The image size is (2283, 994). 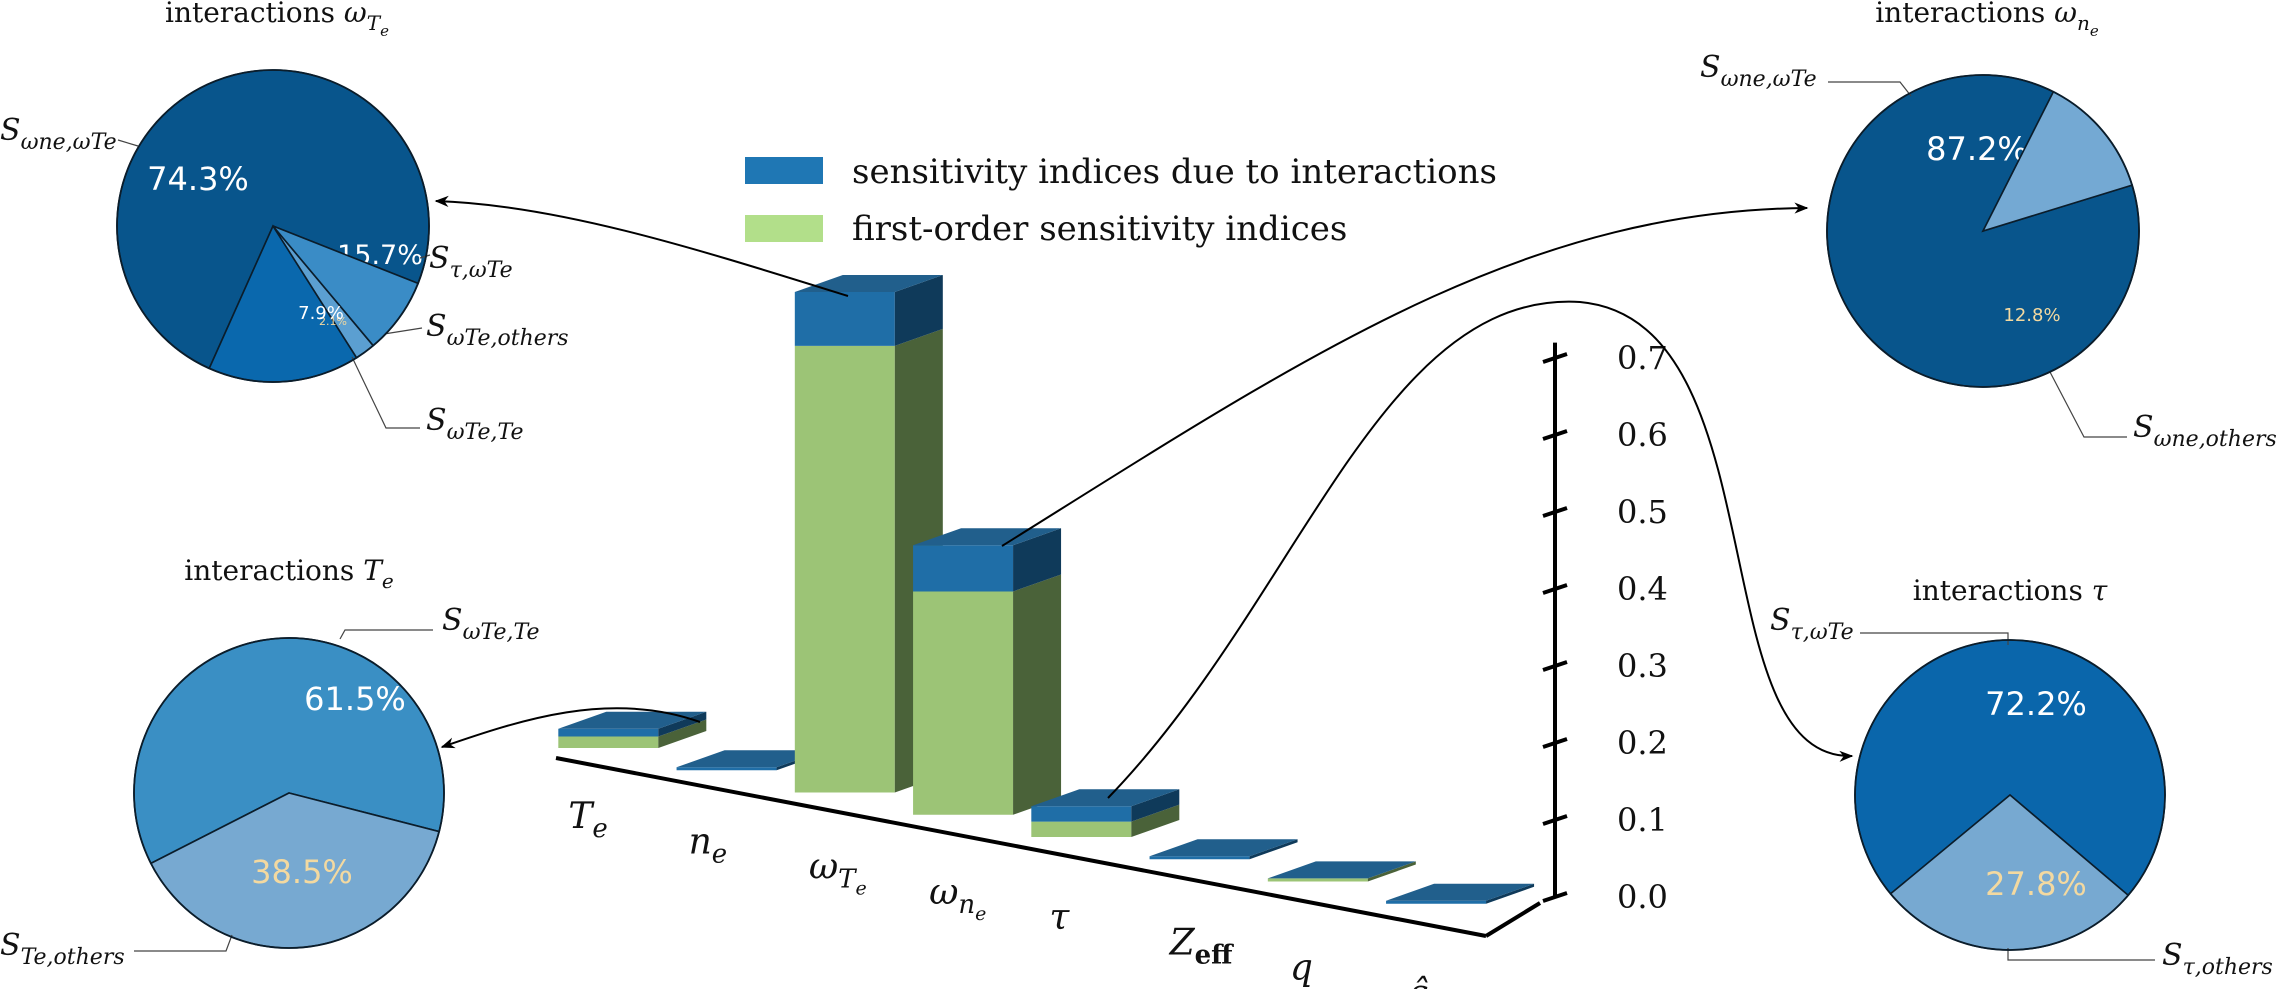 I want to click on bar-τ, so click(x=1105, y=813).